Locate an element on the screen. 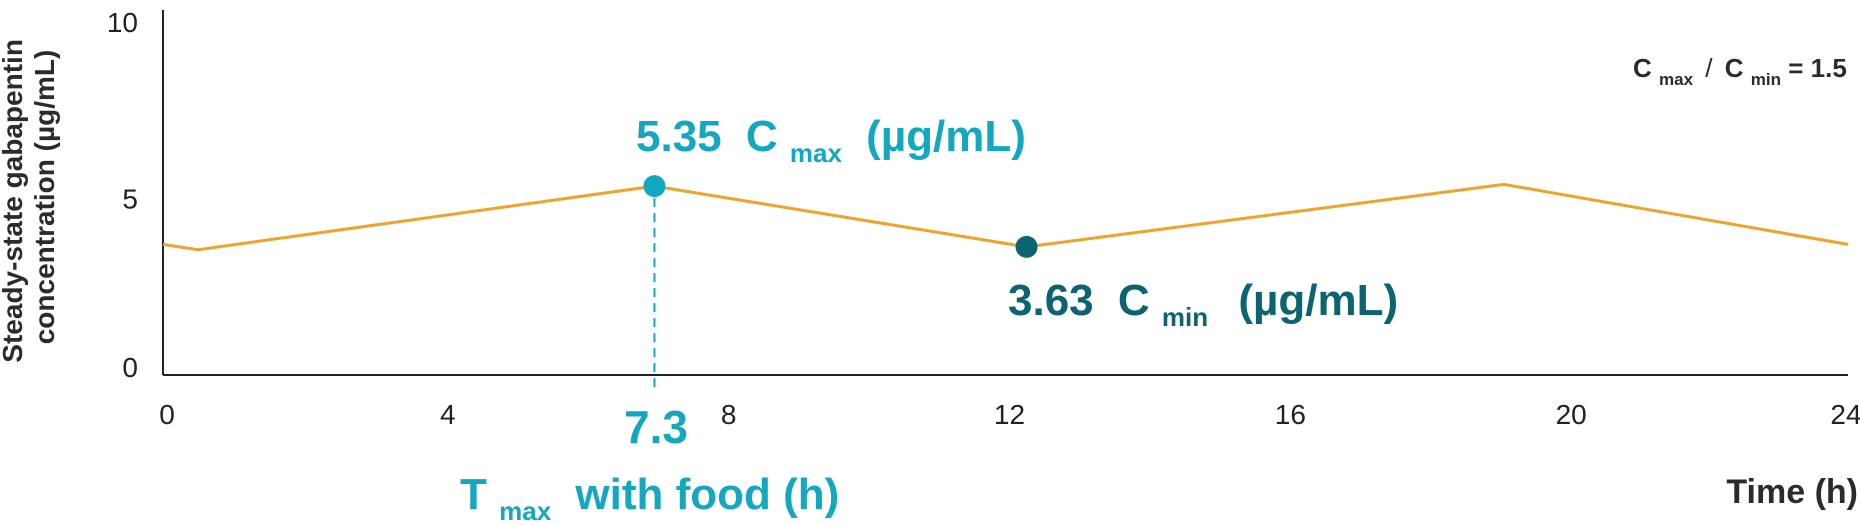 The image size is (1860, 525). y-axis-title-line1: Steady-state gabapentin is located at coordinates (14, 201).